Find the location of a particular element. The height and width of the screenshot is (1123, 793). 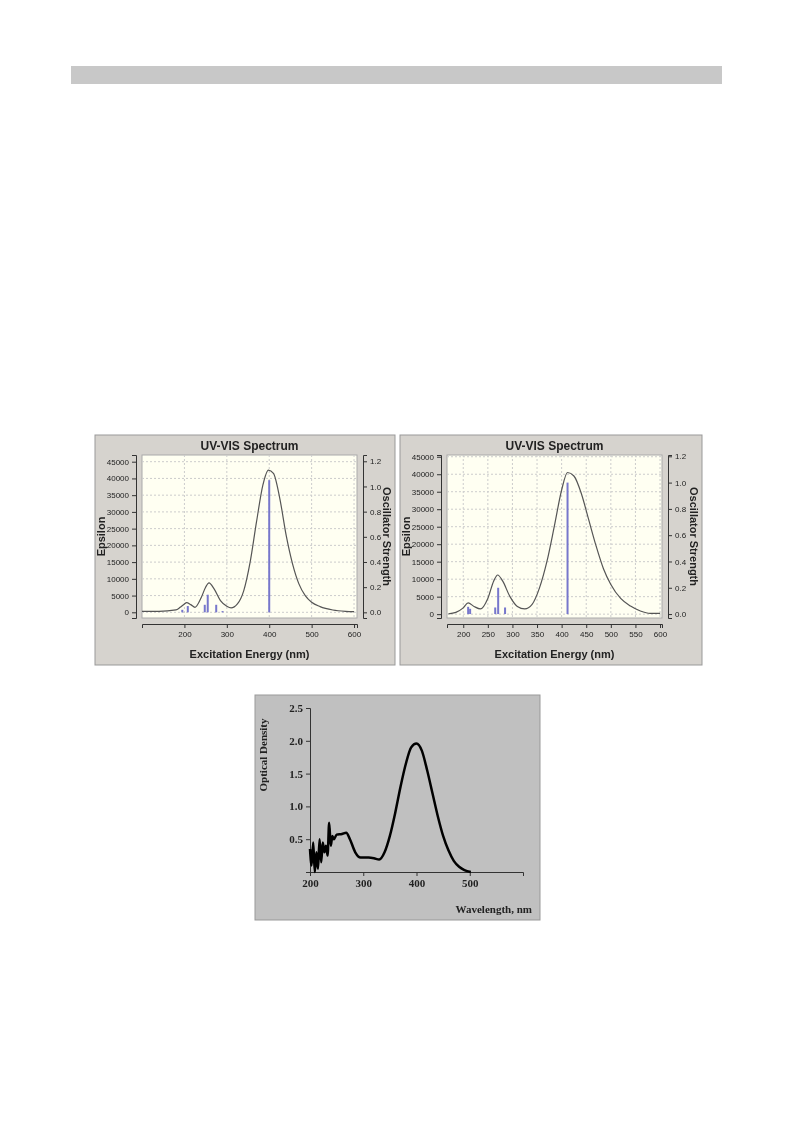

y-tick-label: 0.5 is located at coordinates (296, 839).